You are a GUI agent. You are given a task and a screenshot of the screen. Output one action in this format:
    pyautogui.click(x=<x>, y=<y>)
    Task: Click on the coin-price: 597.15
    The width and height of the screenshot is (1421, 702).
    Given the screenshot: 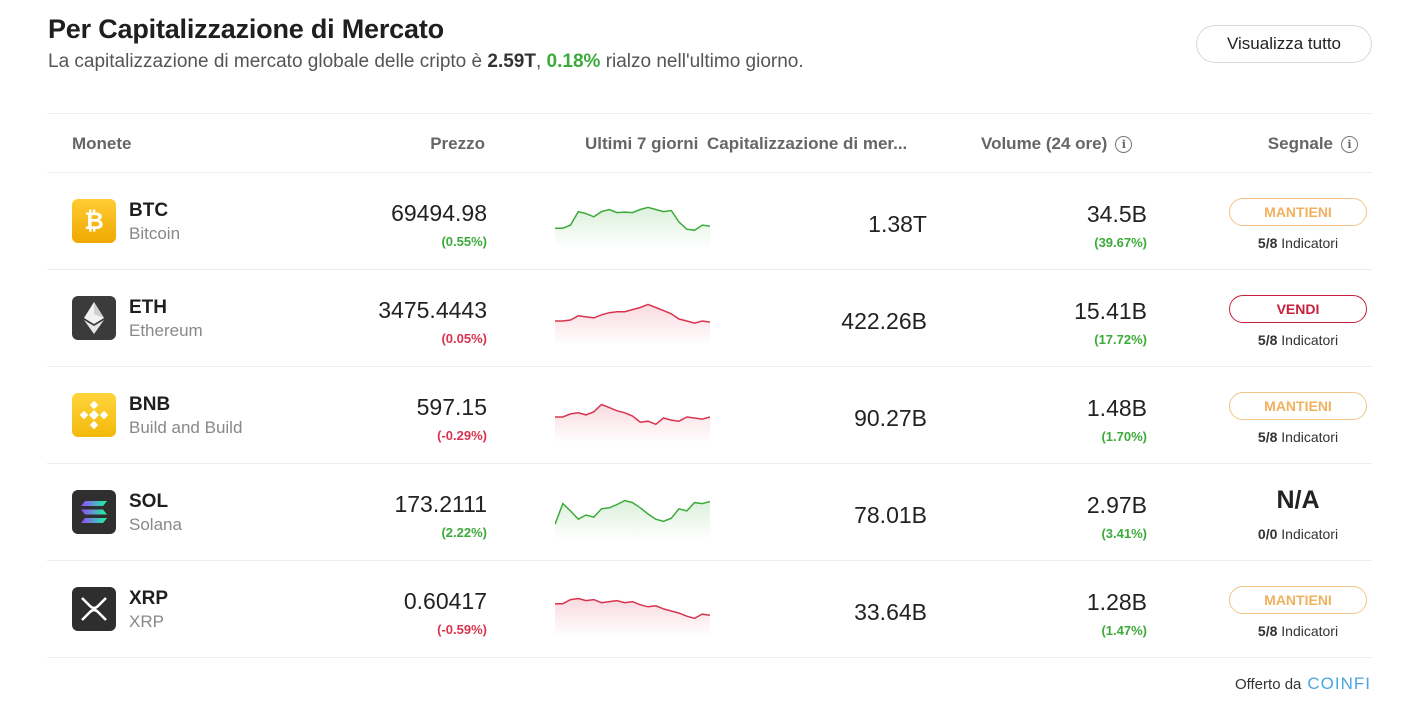 What is the action you would take?
    pyautogui.click(x=451, y=407)
    